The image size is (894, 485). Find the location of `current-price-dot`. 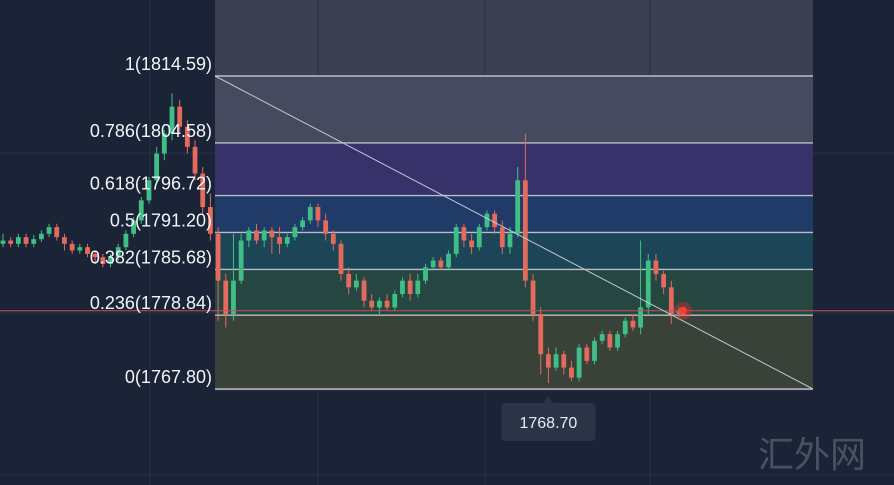

current-price-dot is located at coordinates (683, 310).